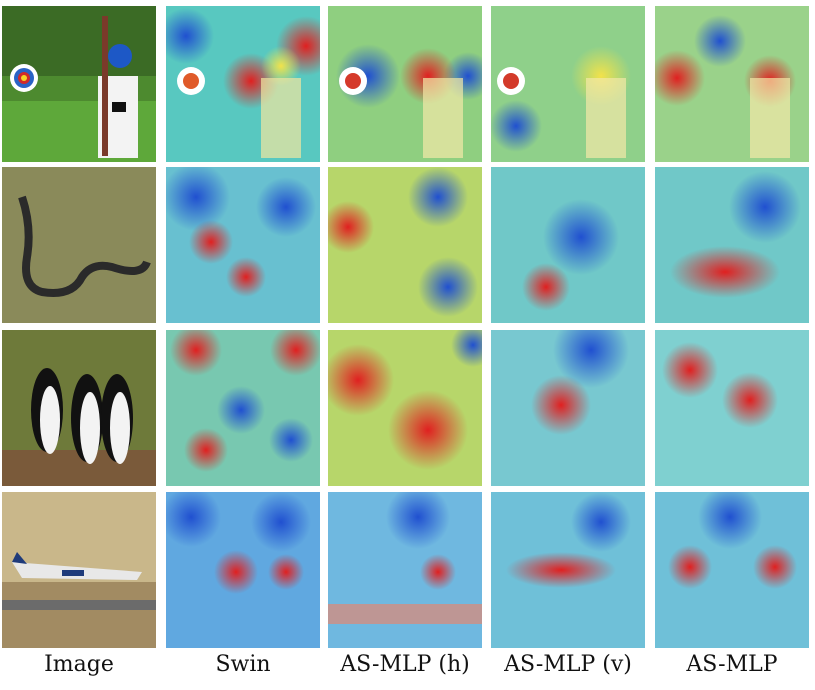  I want to click on column-label-asmlp: AS-MLP, so click(732, 664).